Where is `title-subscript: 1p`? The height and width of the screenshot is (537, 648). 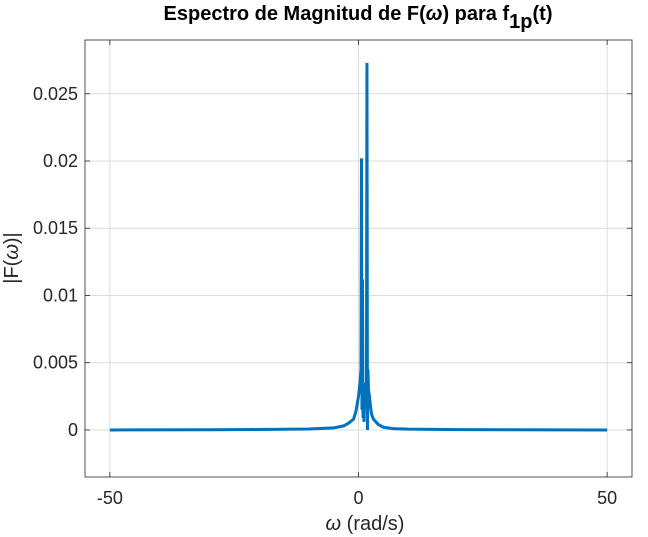 title-subscript: 1p is located at coordinates (520, 22).